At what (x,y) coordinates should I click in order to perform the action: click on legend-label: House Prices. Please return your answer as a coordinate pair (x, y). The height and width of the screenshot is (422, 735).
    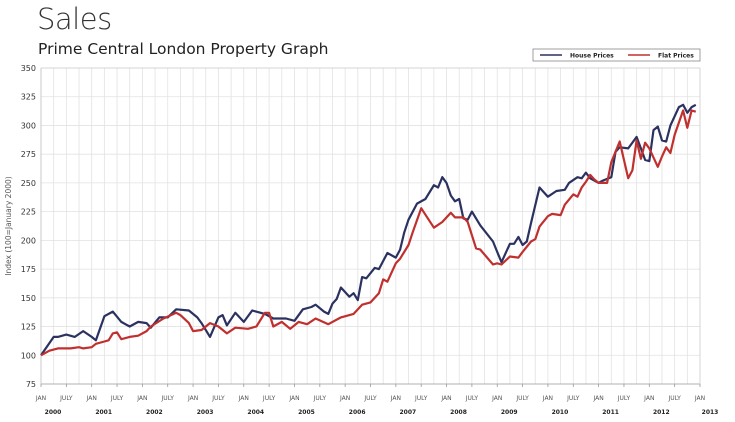
    Looking at the image, I should click on (592, 56).